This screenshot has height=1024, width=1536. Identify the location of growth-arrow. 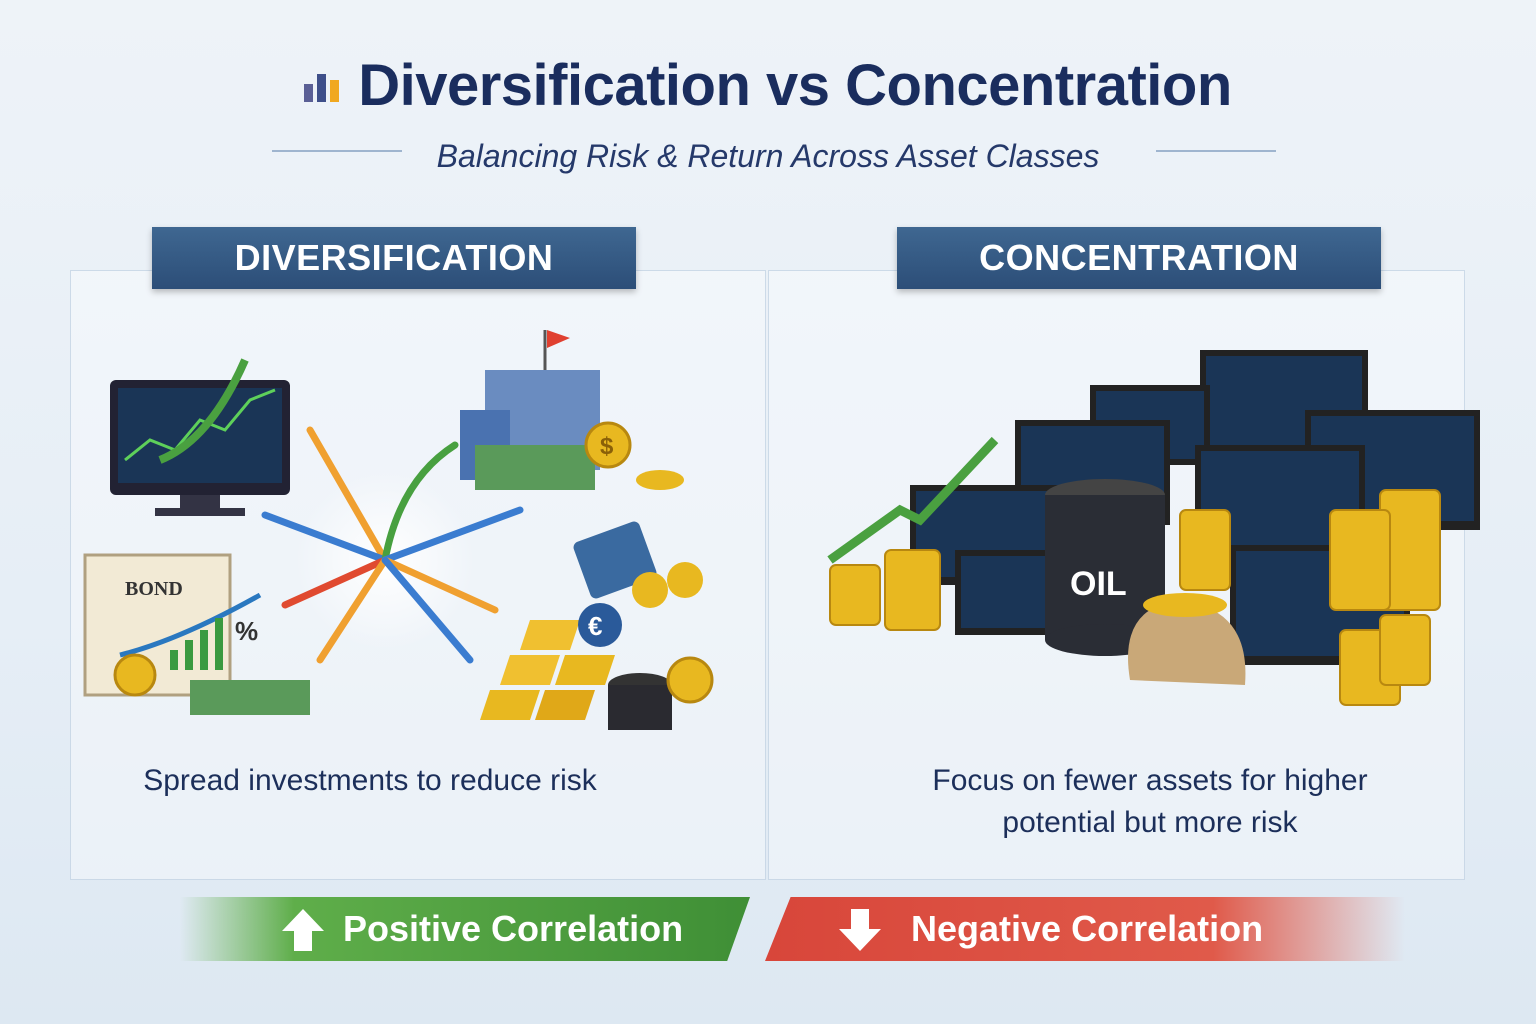
(913, 500).